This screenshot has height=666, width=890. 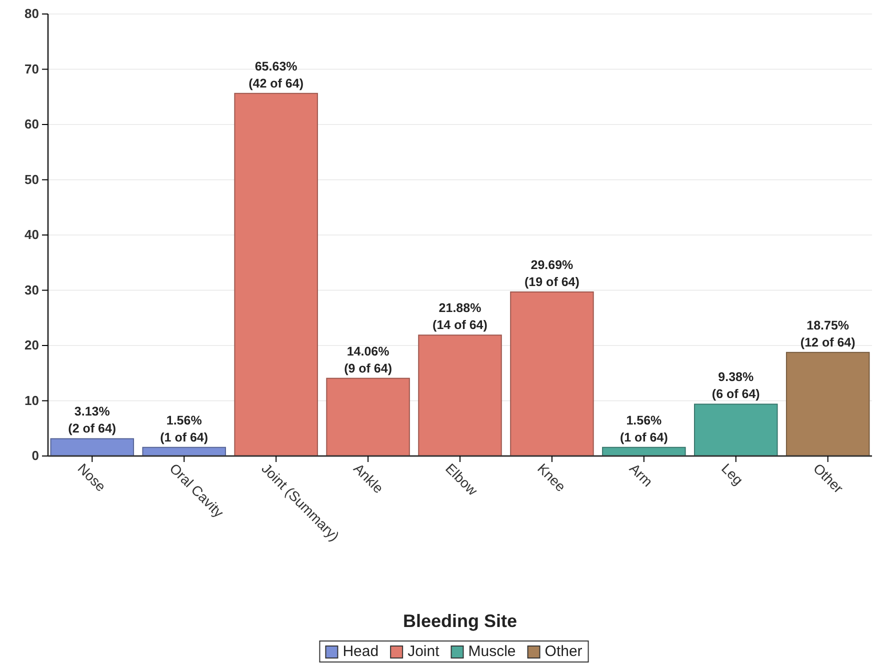 I want to click on y-tick-label: 30, so click(x=31, y=290).